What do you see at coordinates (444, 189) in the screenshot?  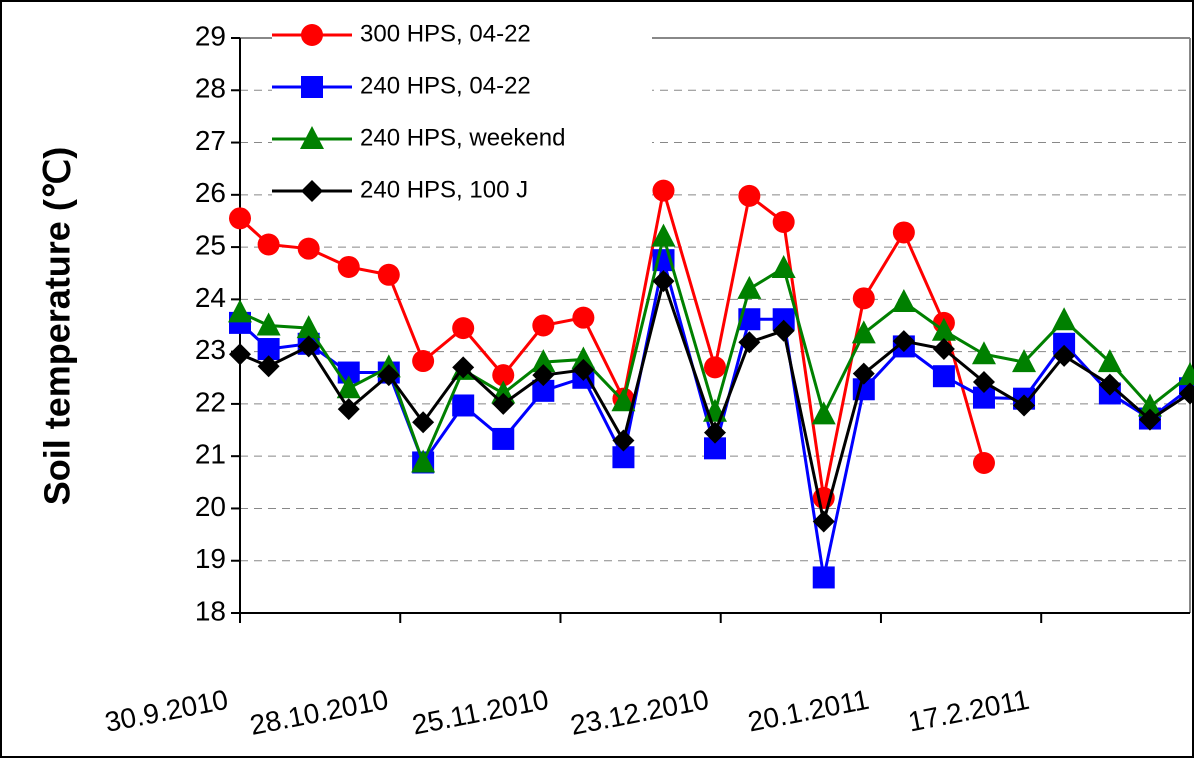 I see `legend-label: 240 HPS, 100 J` at bounding box center [444, 189].